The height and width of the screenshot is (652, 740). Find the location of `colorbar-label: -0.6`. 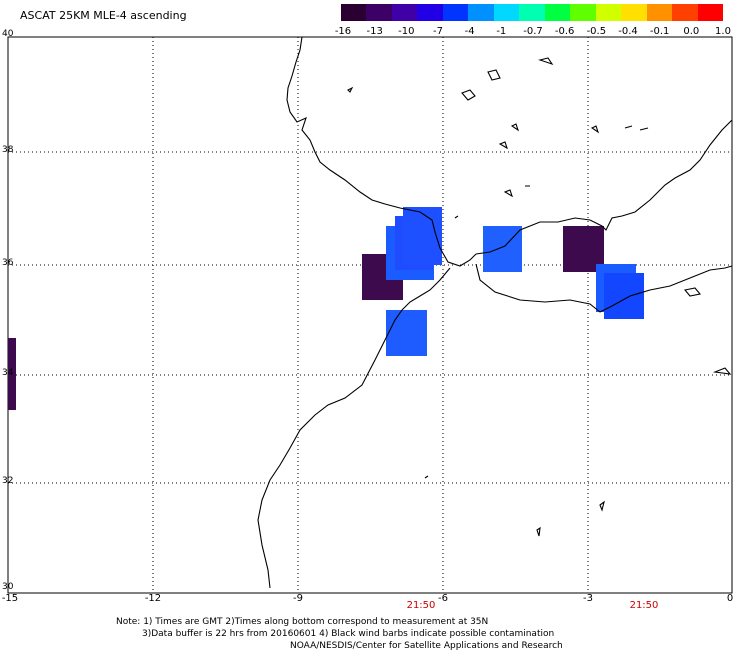

colorbar-label: -0.6 is located at coordinates (564, 31).